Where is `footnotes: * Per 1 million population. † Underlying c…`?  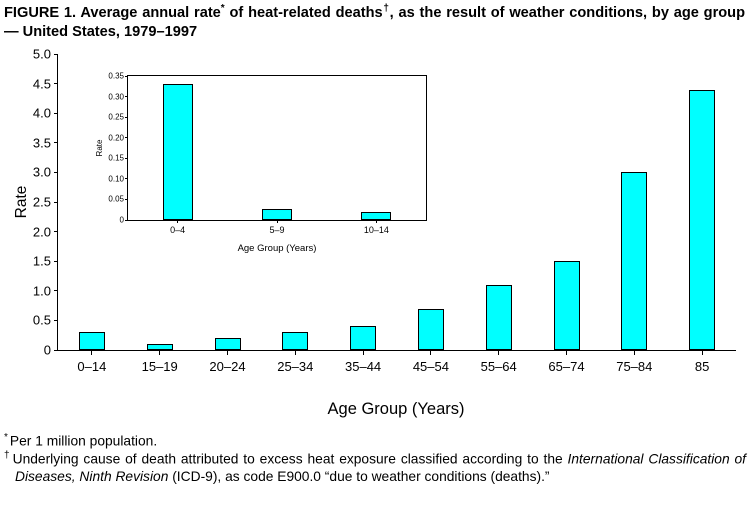 footnotes: * Per 1 million population. † Underlying c… is located at coordinates (375, 458).